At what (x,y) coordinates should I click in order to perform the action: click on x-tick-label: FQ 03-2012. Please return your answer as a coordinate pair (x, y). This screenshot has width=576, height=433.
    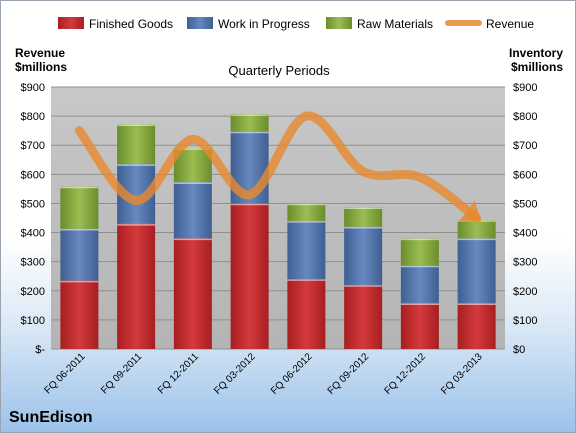
    Looking at the image, I should click on (235, 374).